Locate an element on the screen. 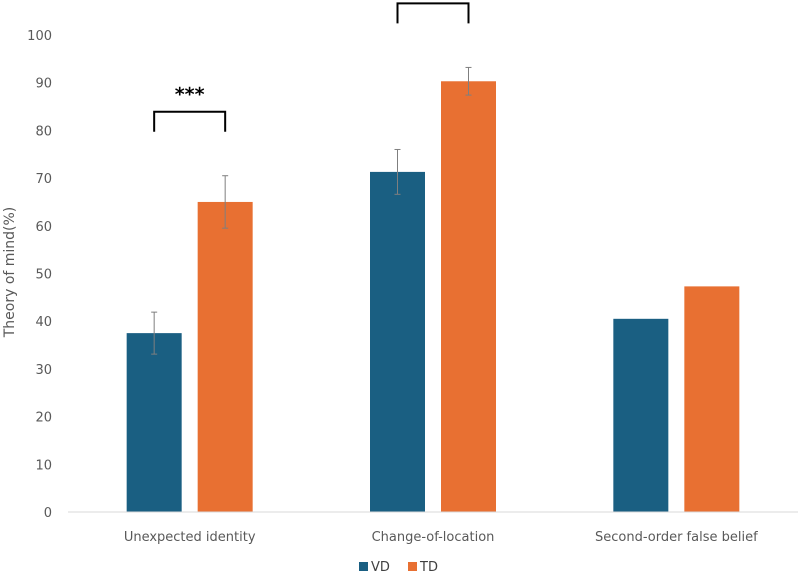 This screenshot has width=800, height=573. legend: VD TD is located at coordinates (398, 566).